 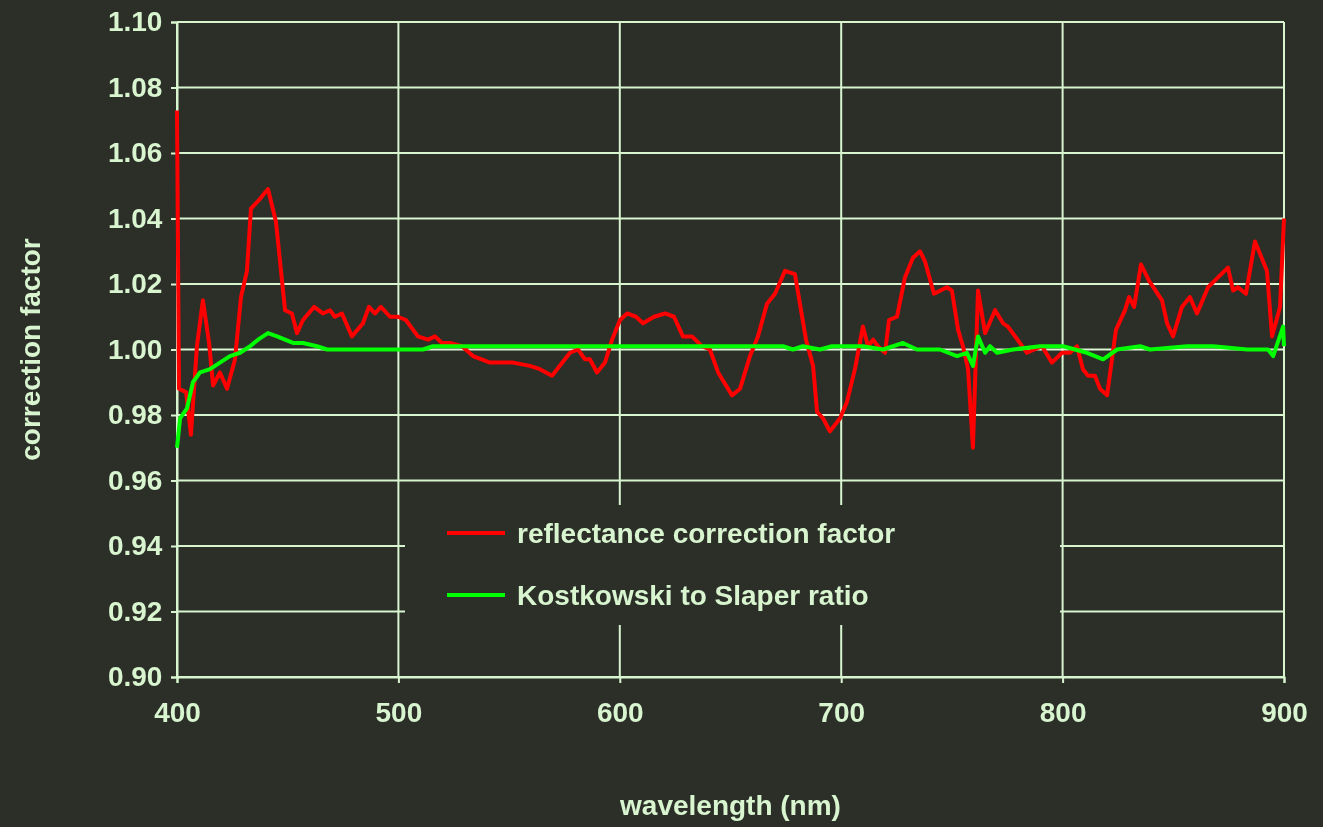 What do you see at coordinates (1284, 713) in the screenshot?
I see `x-tick-label: 900` at bounding box center [1284, 713].